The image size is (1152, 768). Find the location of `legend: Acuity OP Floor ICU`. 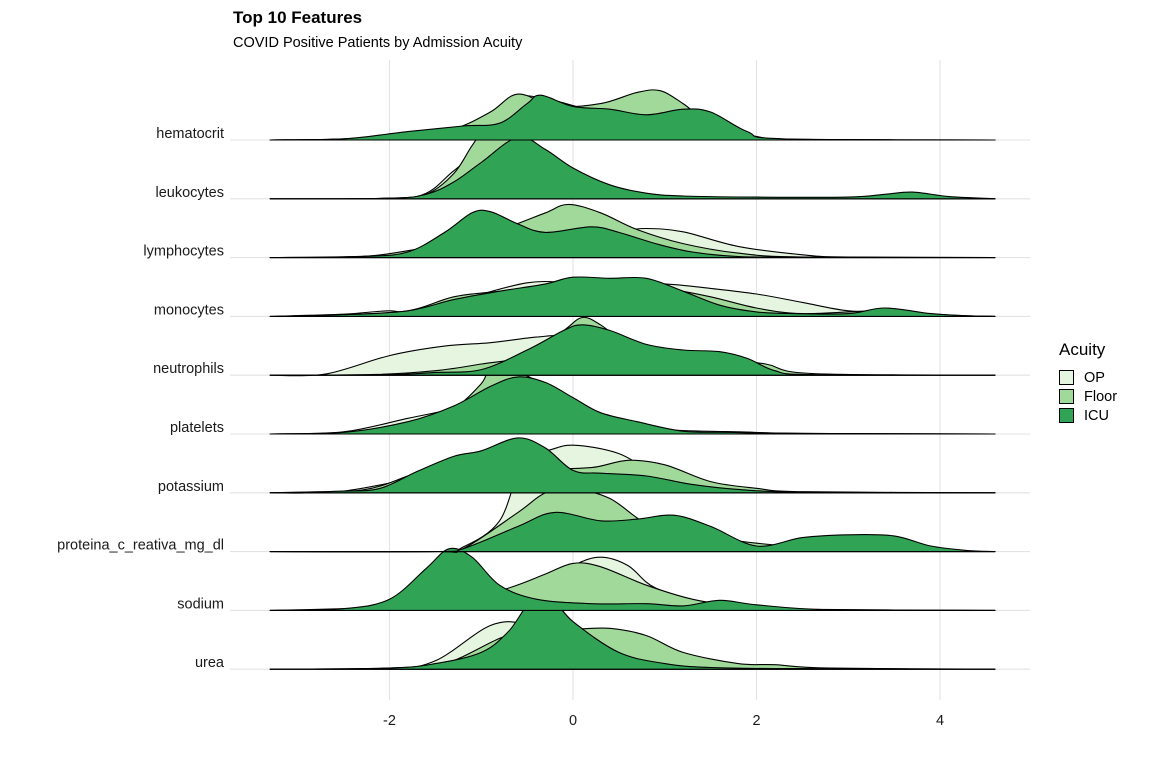

legend: Acuity OP Floor ICU is located at coordinates (1088, 382).